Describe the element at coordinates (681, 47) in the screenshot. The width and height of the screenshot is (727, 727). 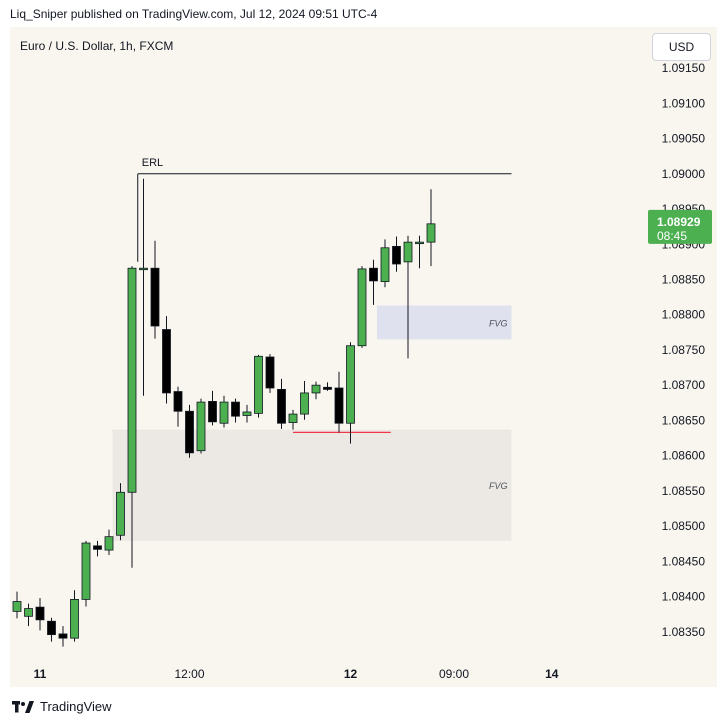
I see `currency-button: USD` at that location.